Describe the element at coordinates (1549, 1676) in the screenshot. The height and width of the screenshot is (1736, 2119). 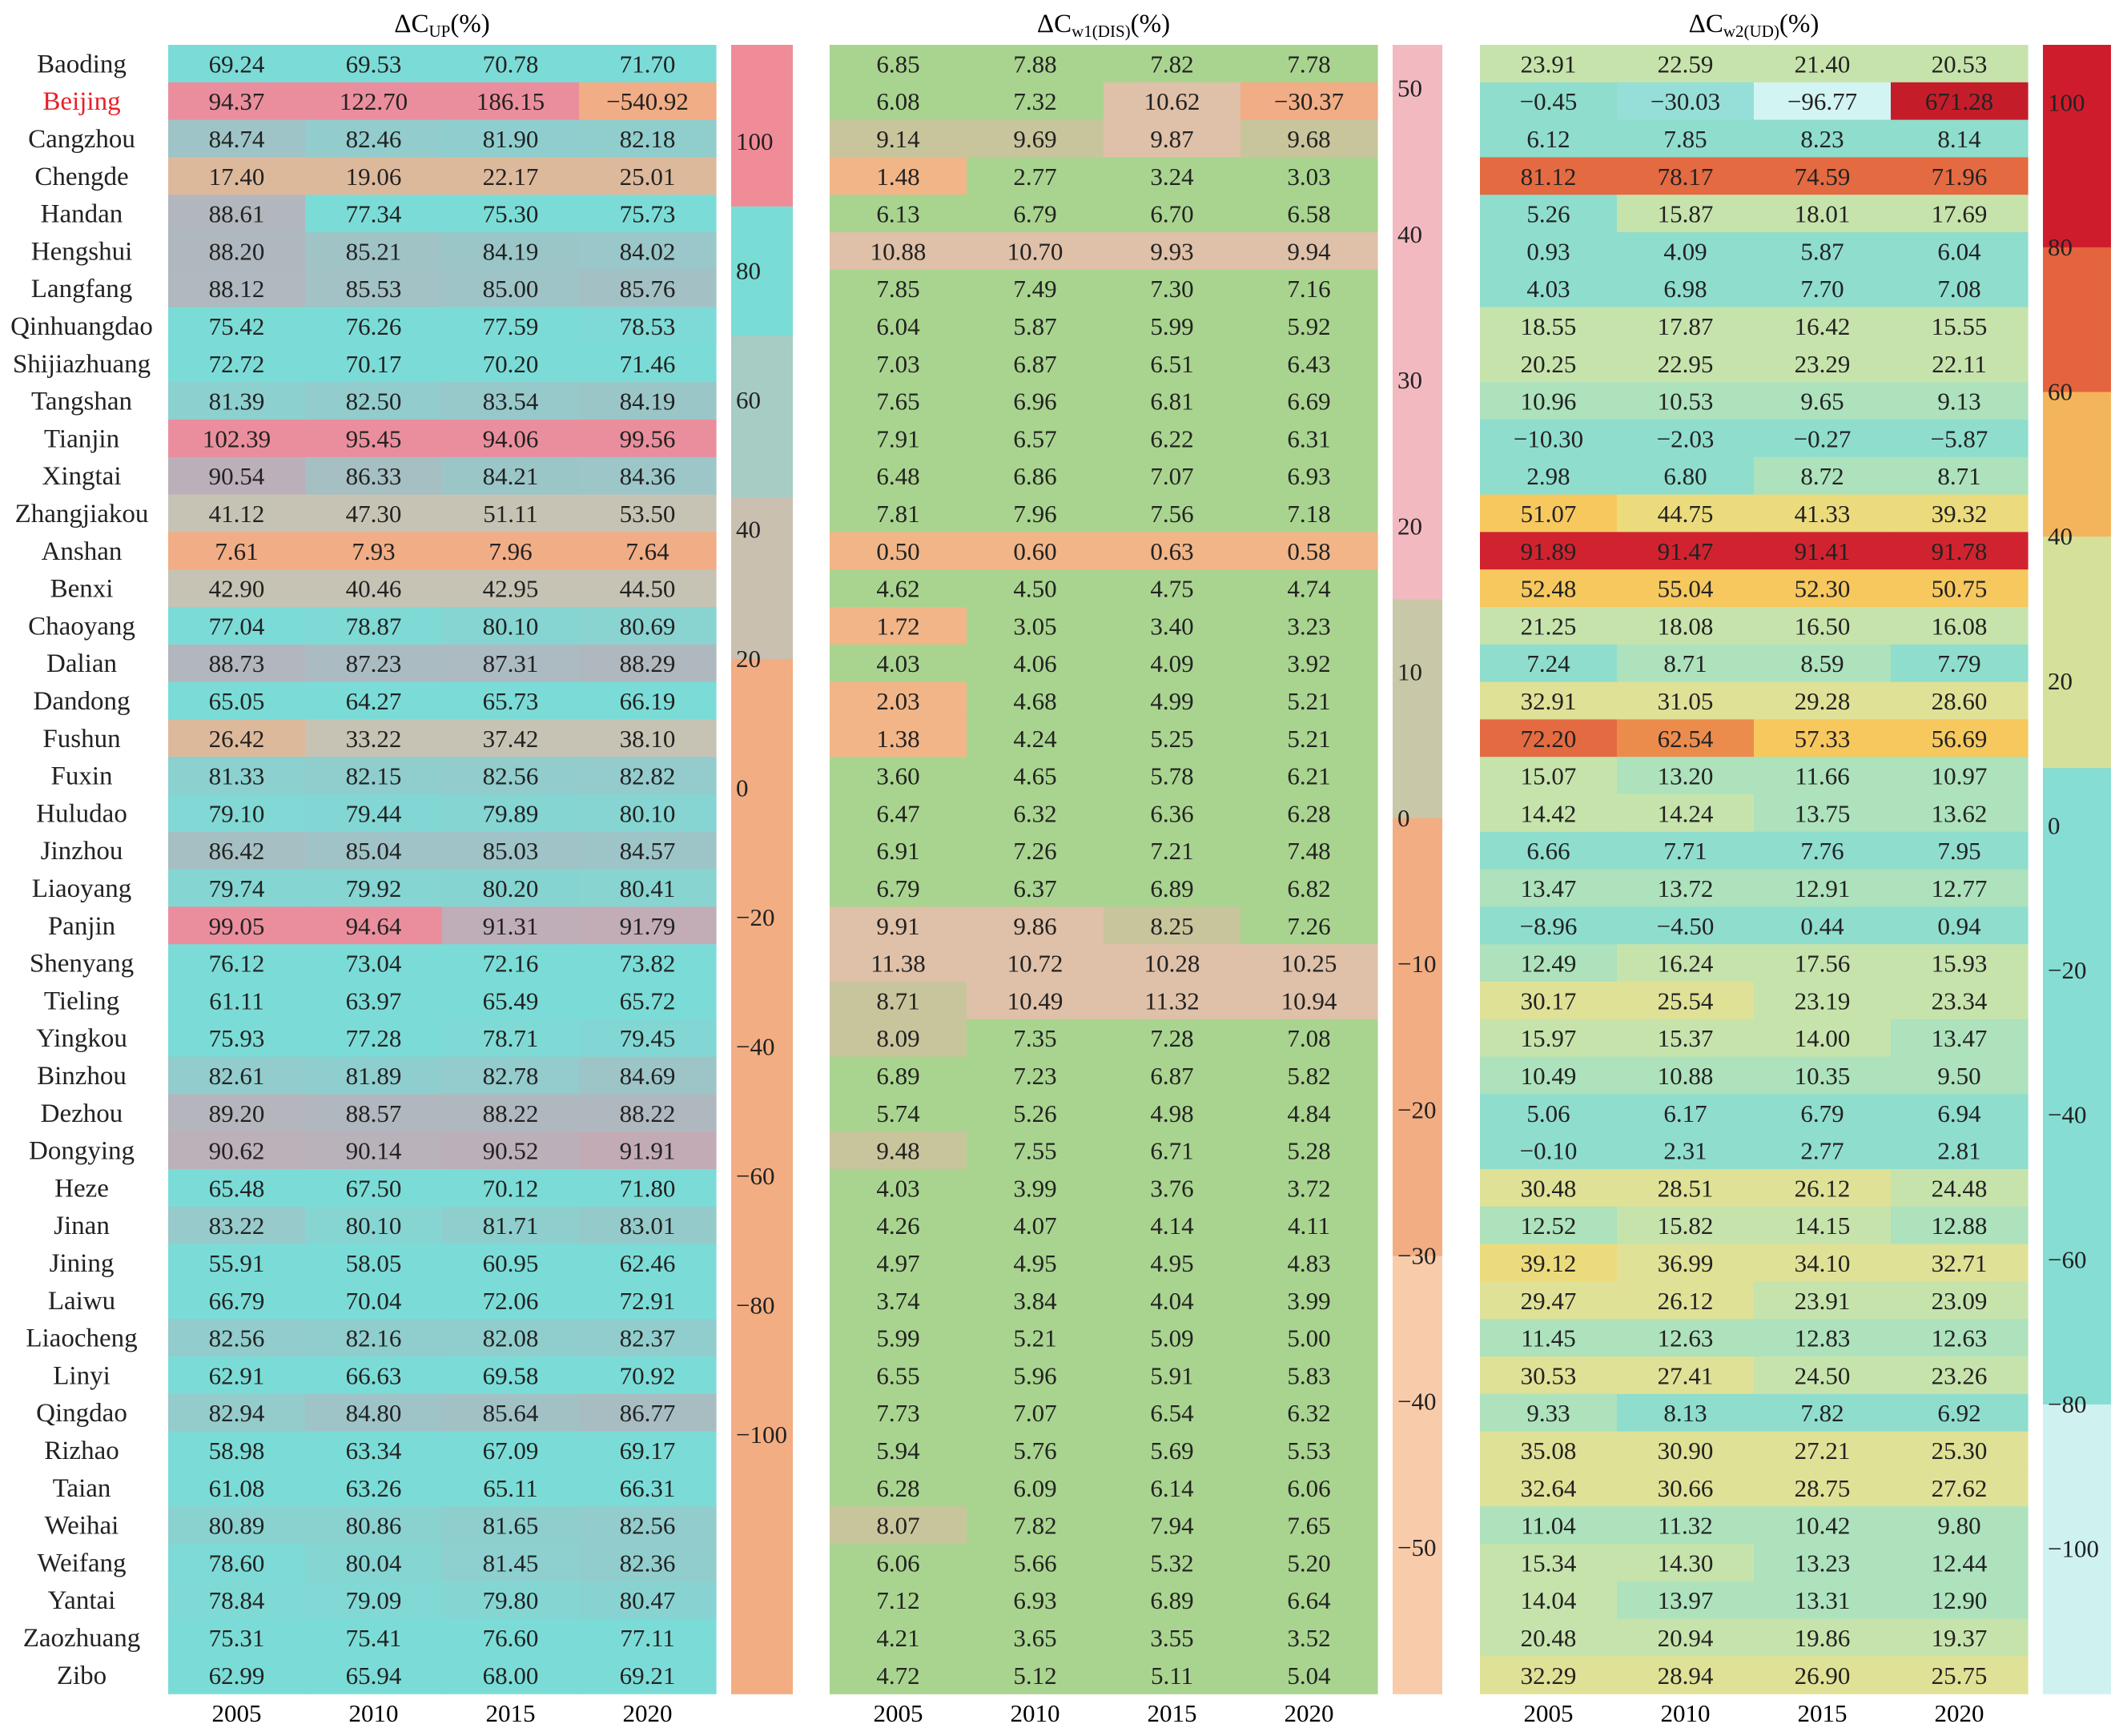
I see `cell-value-label: 32.29` at that location.